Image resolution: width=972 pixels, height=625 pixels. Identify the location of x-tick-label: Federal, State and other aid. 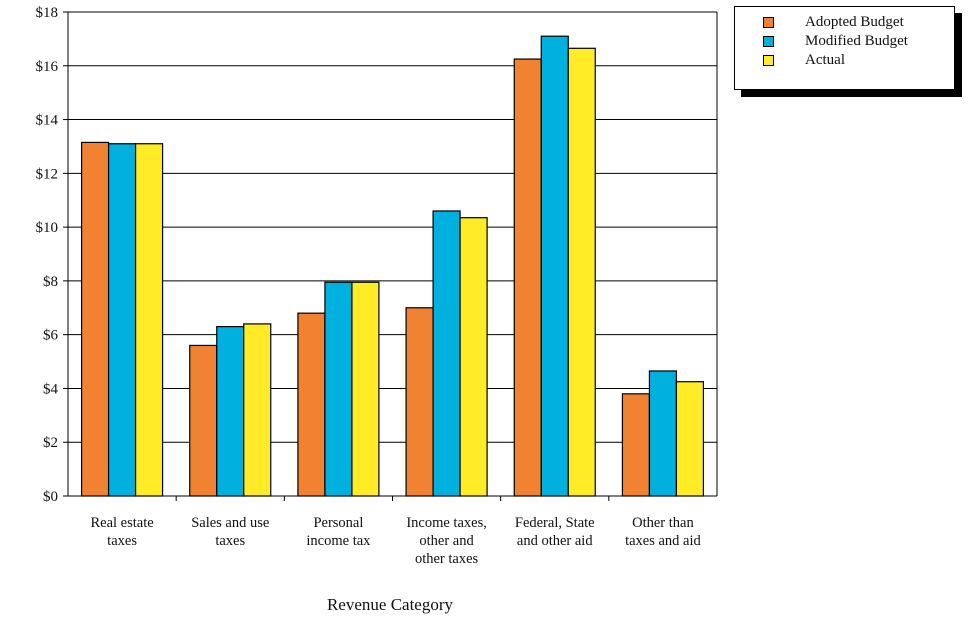
(555, 532).